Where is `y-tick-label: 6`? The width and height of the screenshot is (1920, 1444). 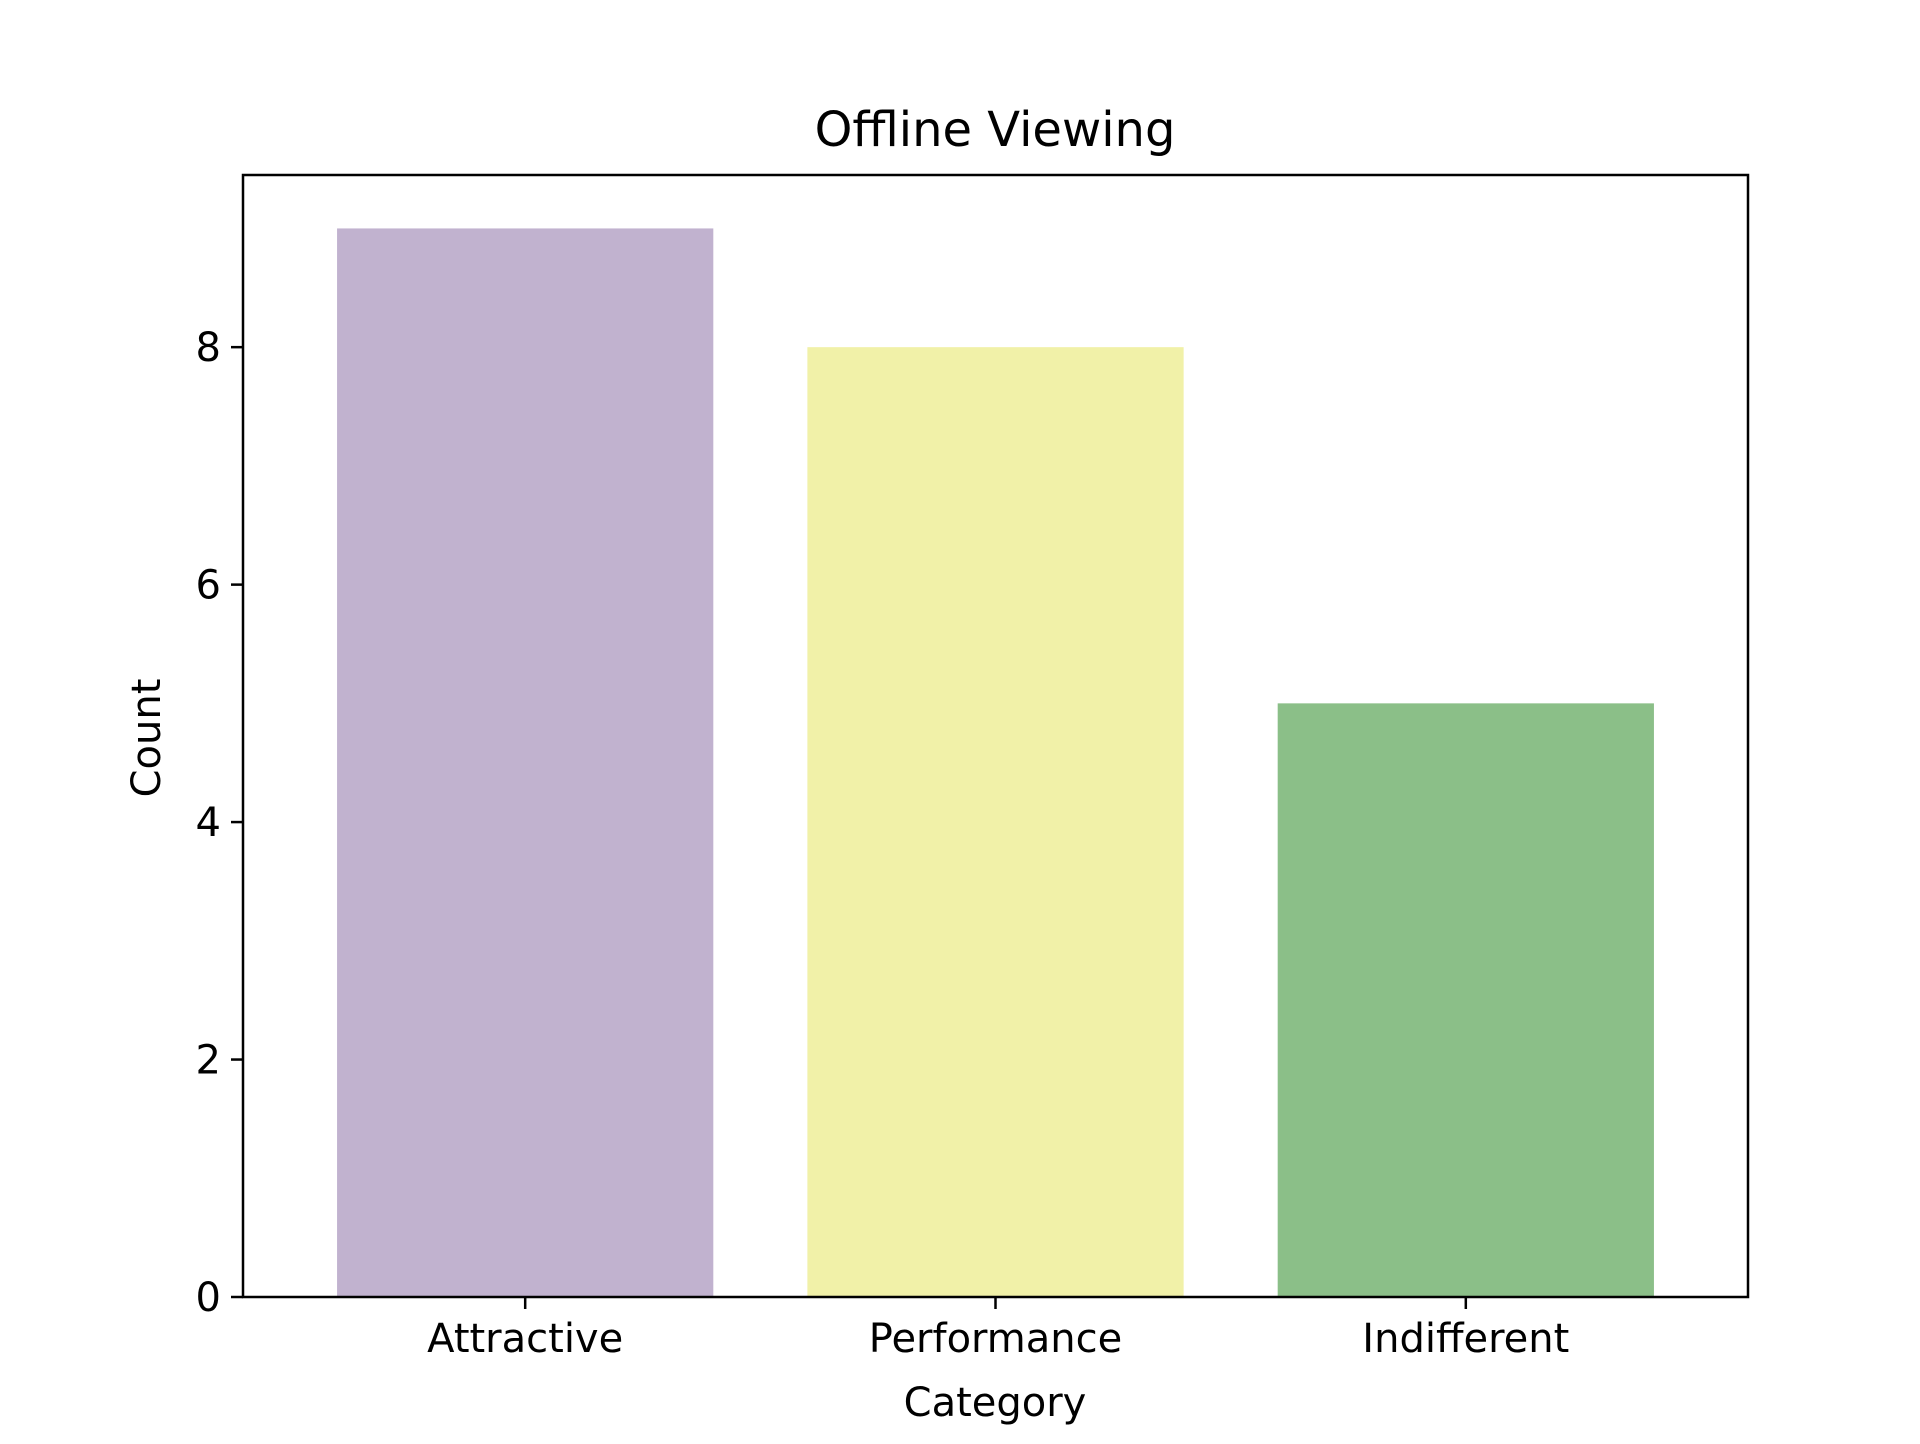
y-tick-label: 6 is located at coordinates (208, 586).